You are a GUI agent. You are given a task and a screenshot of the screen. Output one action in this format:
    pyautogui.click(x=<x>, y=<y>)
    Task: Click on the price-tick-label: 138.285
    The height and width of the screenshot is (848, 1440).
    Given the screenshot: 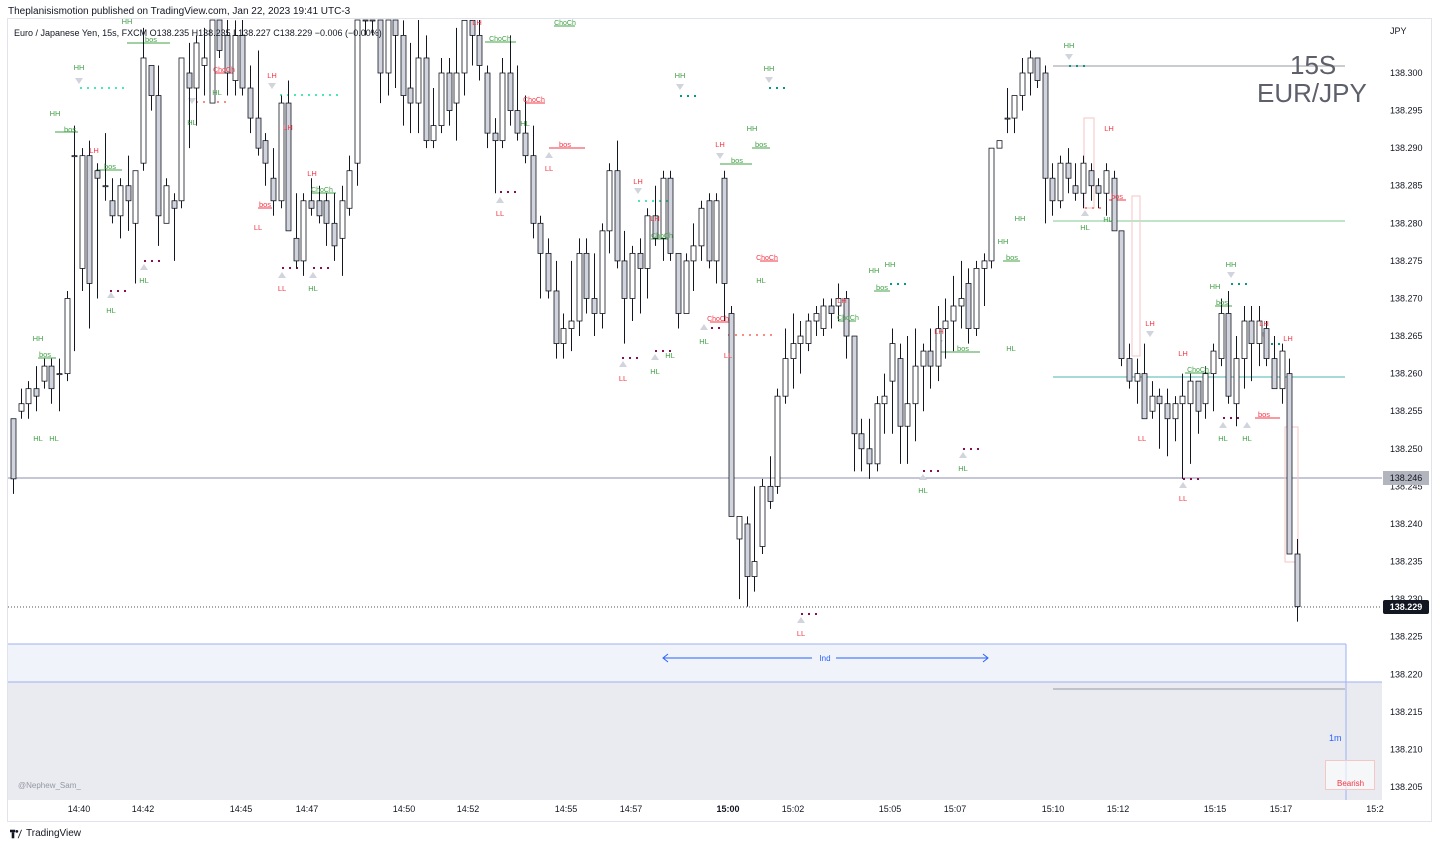 What is the action you would take?
    pyautogui.click(x=1406, y=186)
    